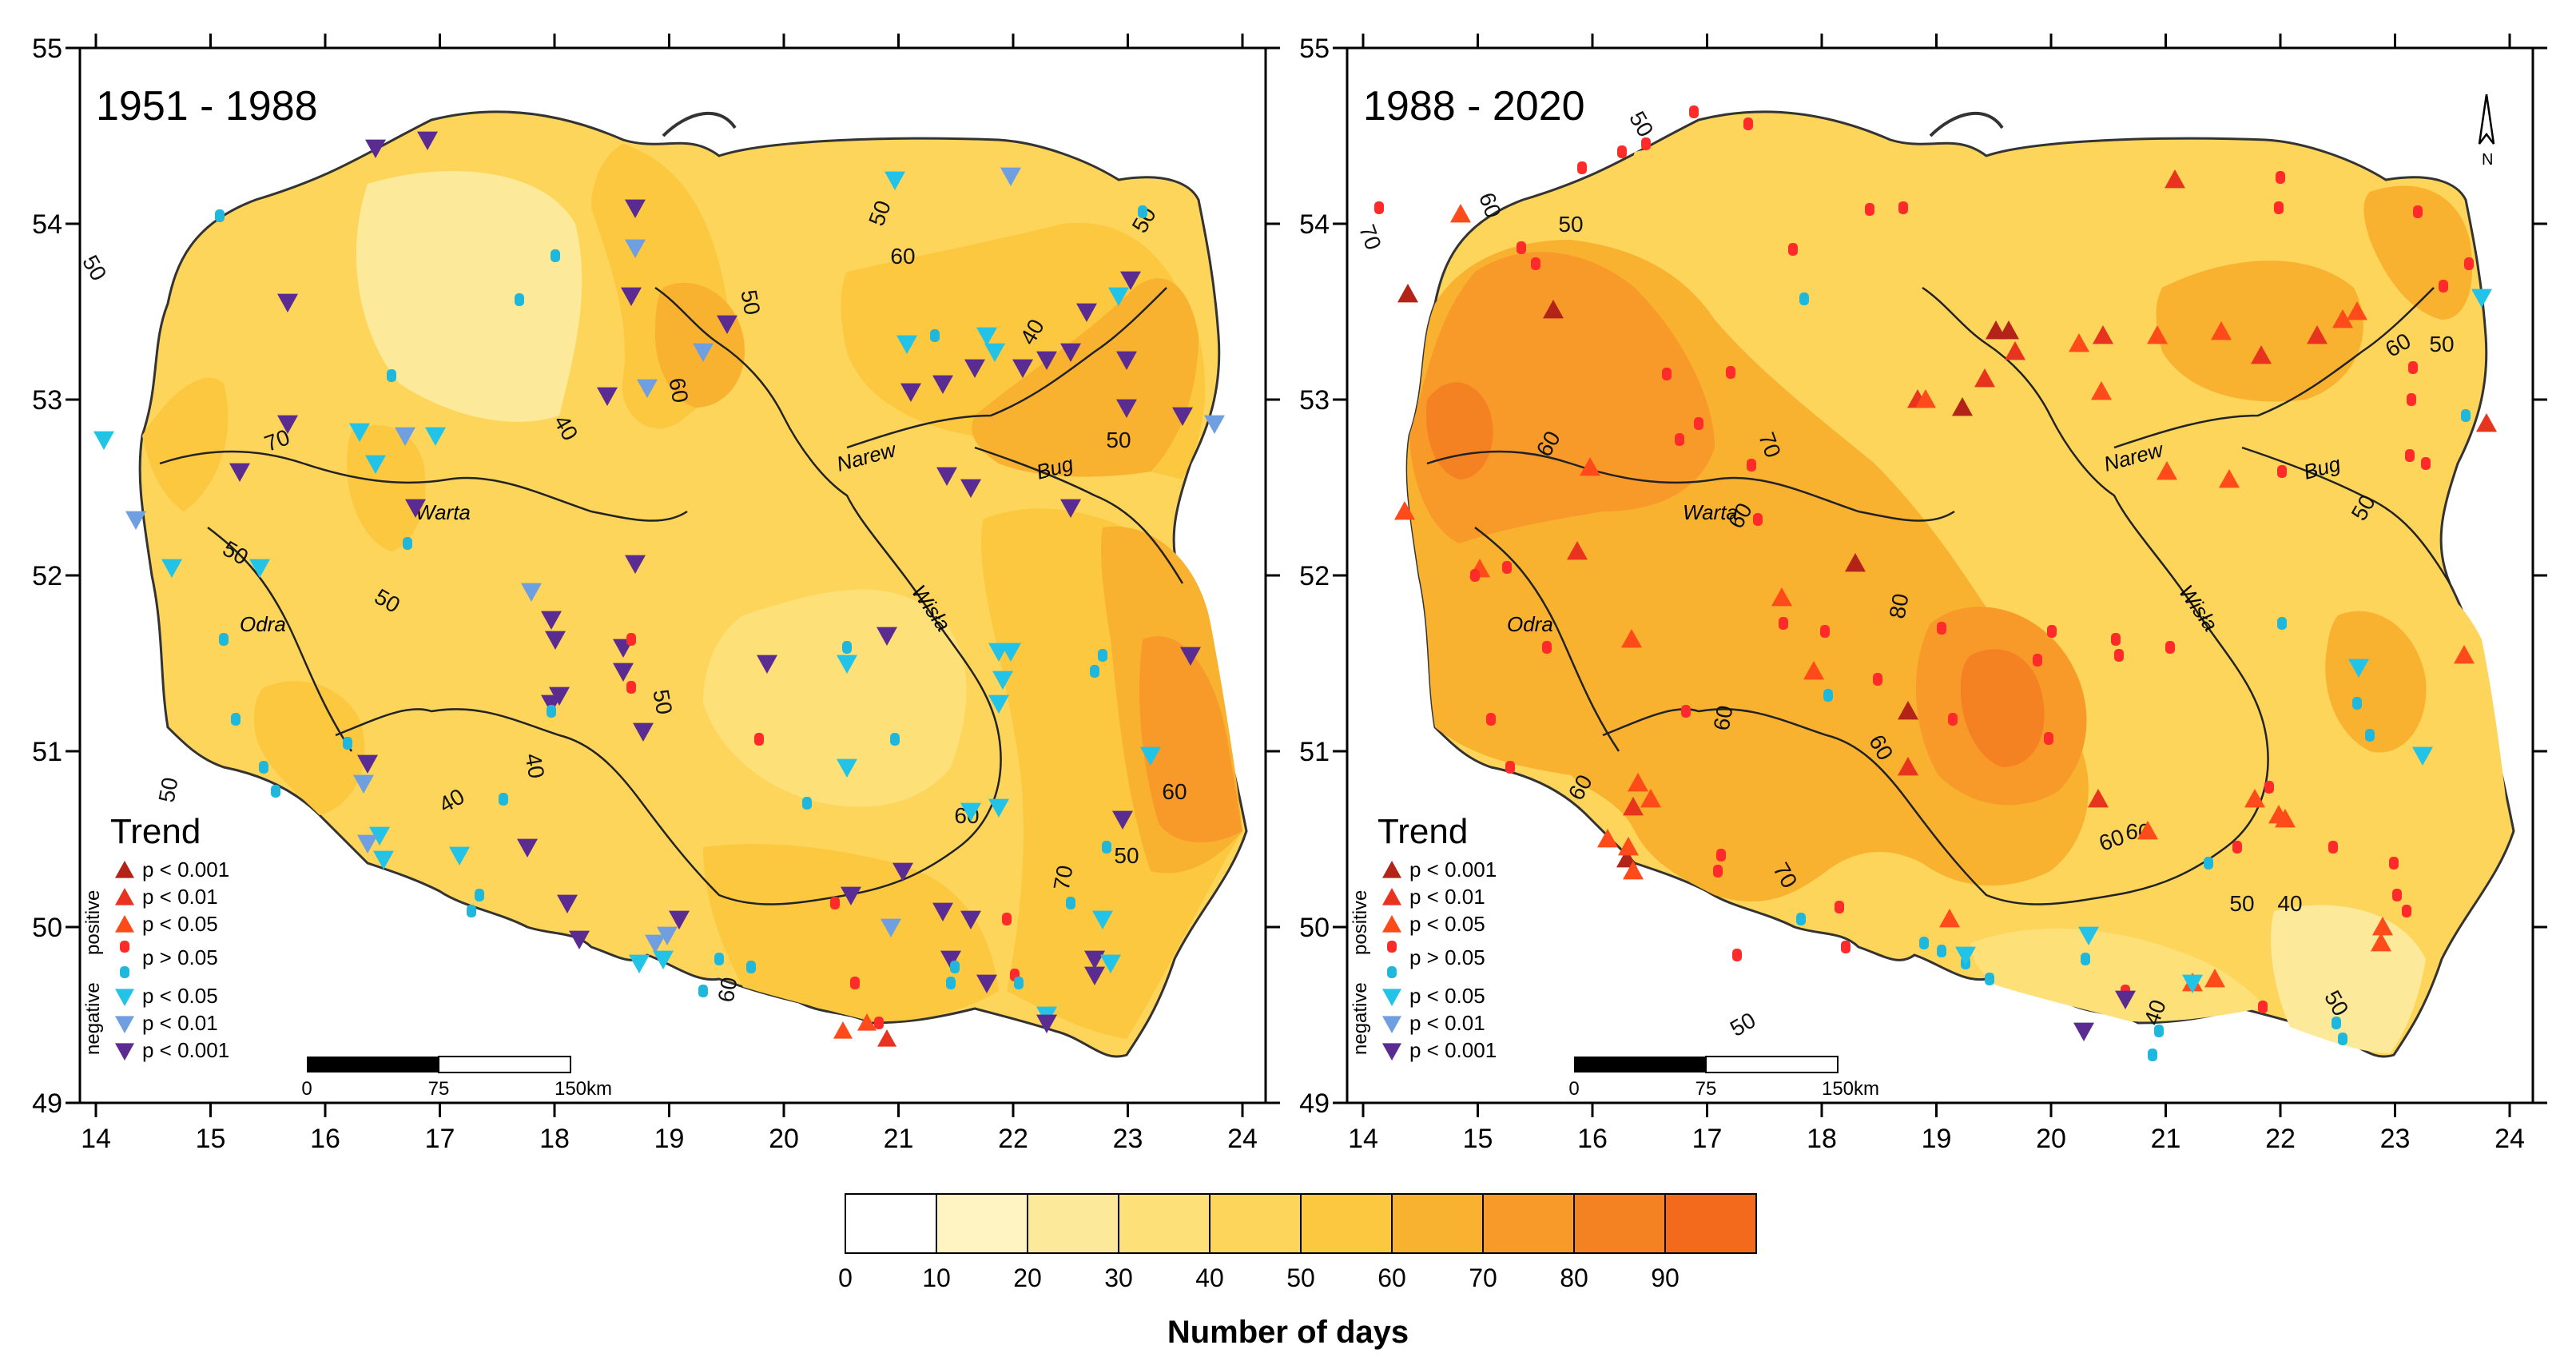 This screenshot has width=2576, height=1365. I want to click on legend-dot-negative, so click(124, 972).